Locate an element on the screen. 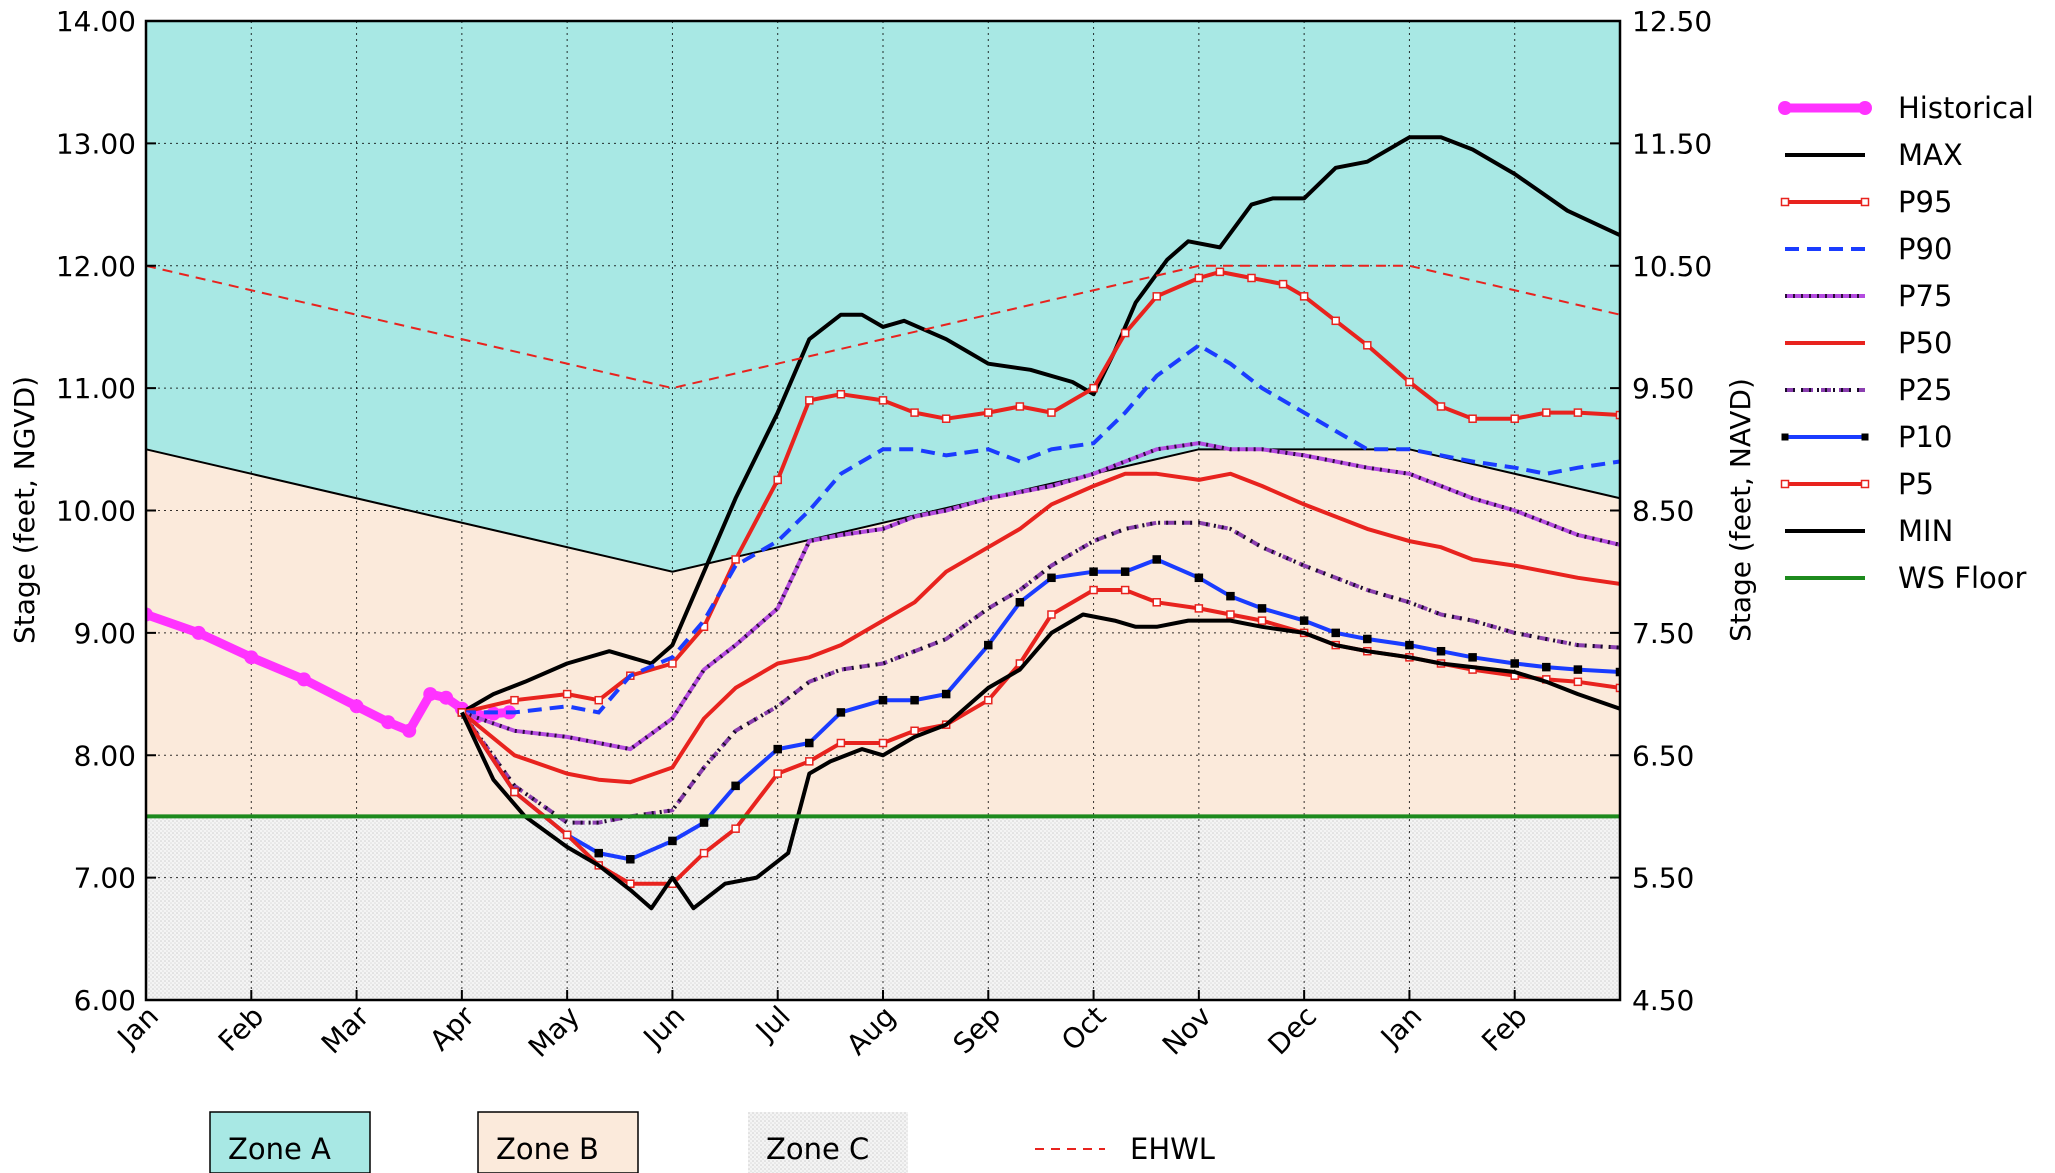 This screenshot has width=2055, height=1173. y-tick-label: 12.00 is located at coordinates (96, 266).